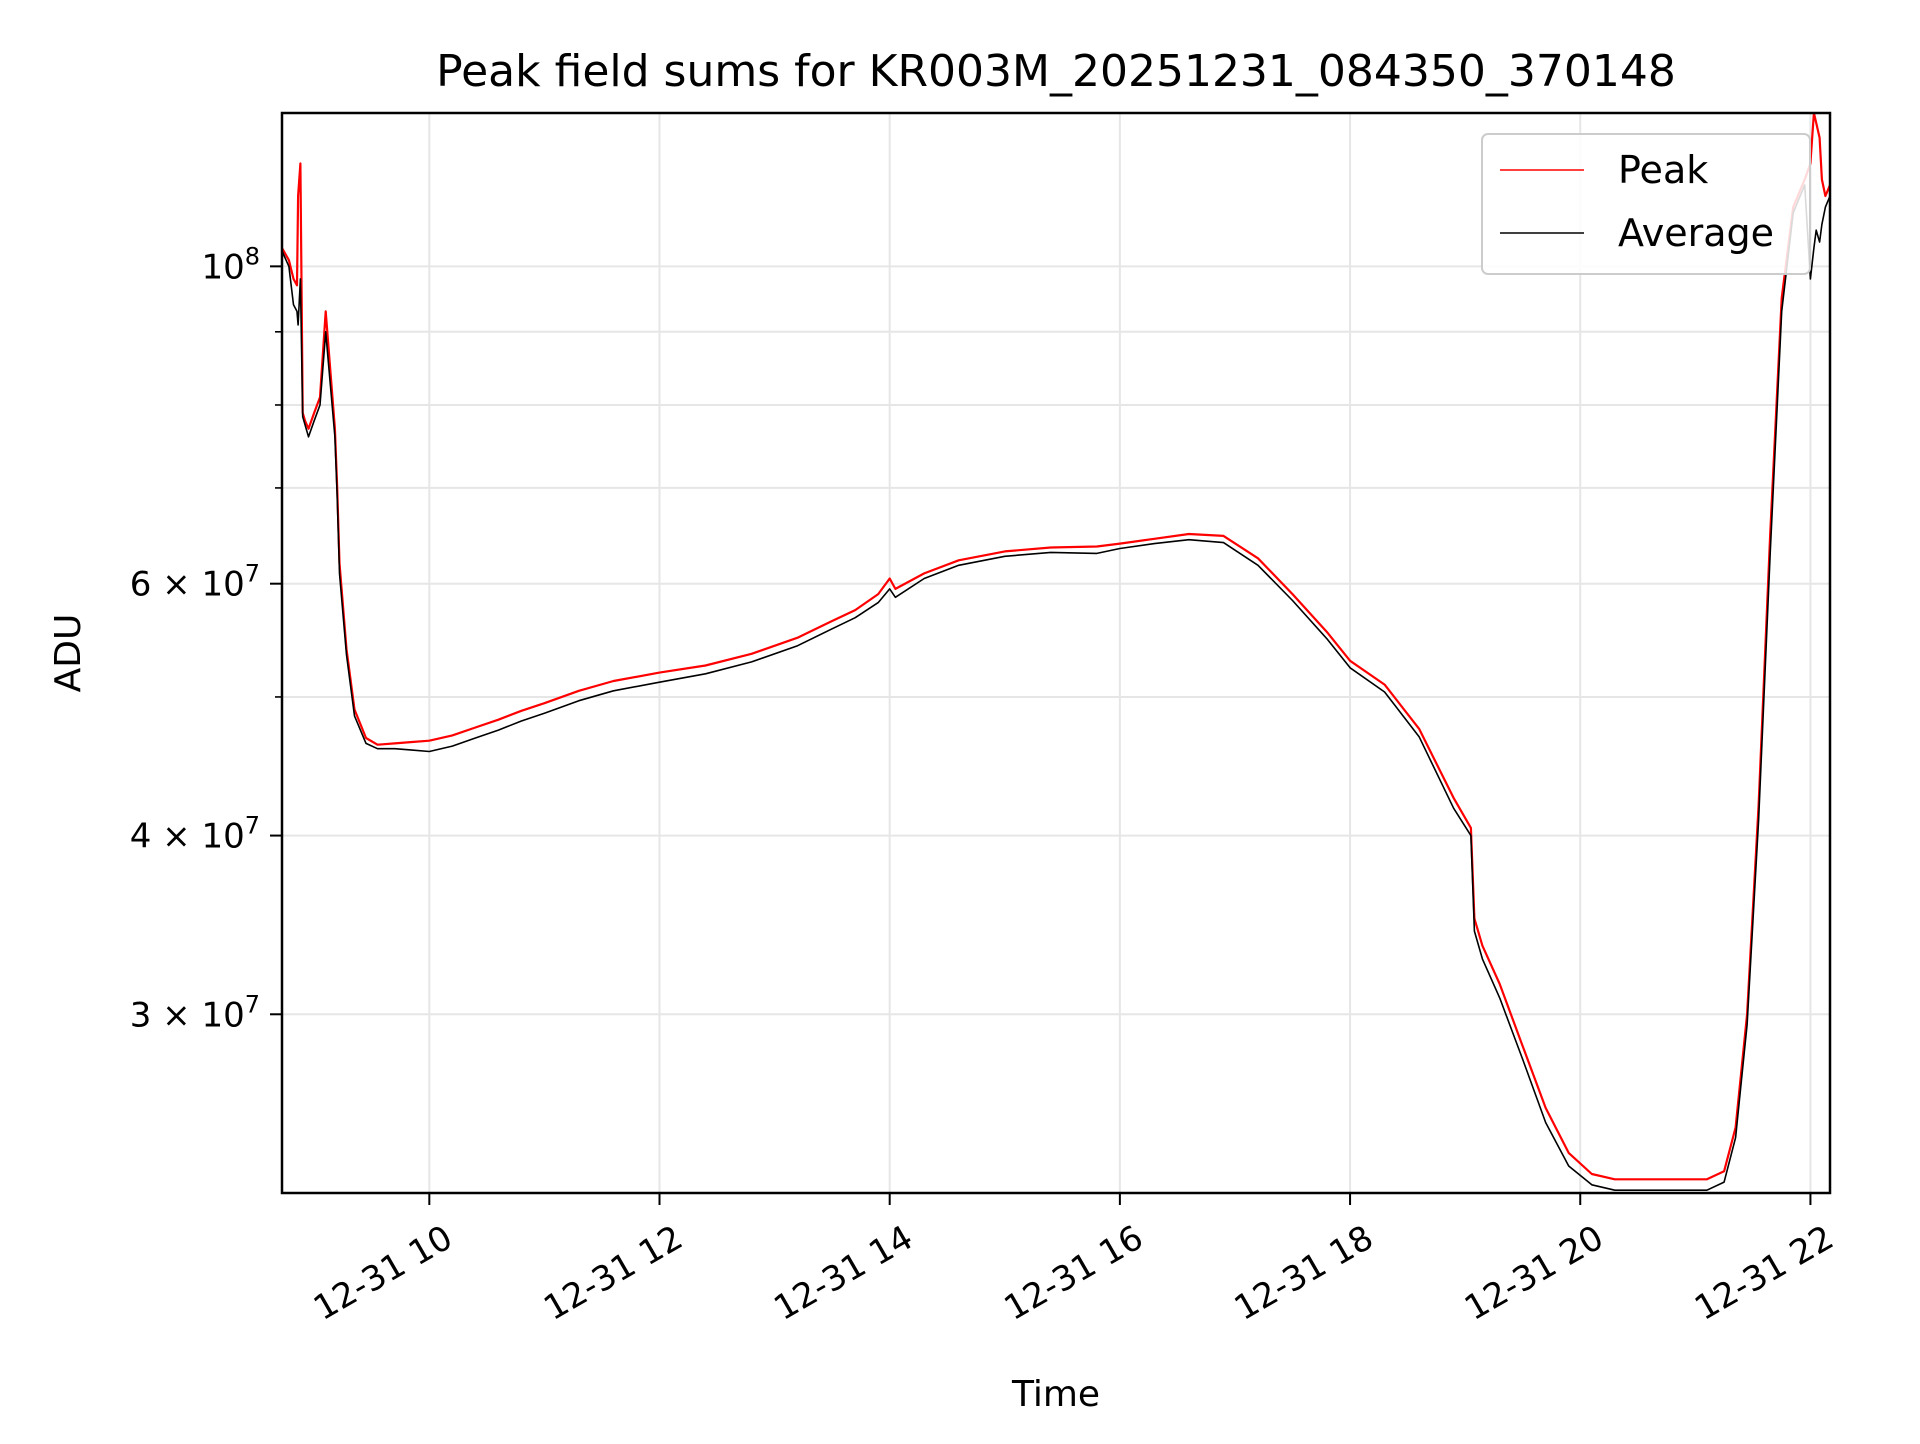 The width and height of the screenshot is (1920, 1444). What do you see at coordinates (1055, 1394) in the screenshot?
I see `x-axis-label: Time` at bounding box center [1055, 1394].